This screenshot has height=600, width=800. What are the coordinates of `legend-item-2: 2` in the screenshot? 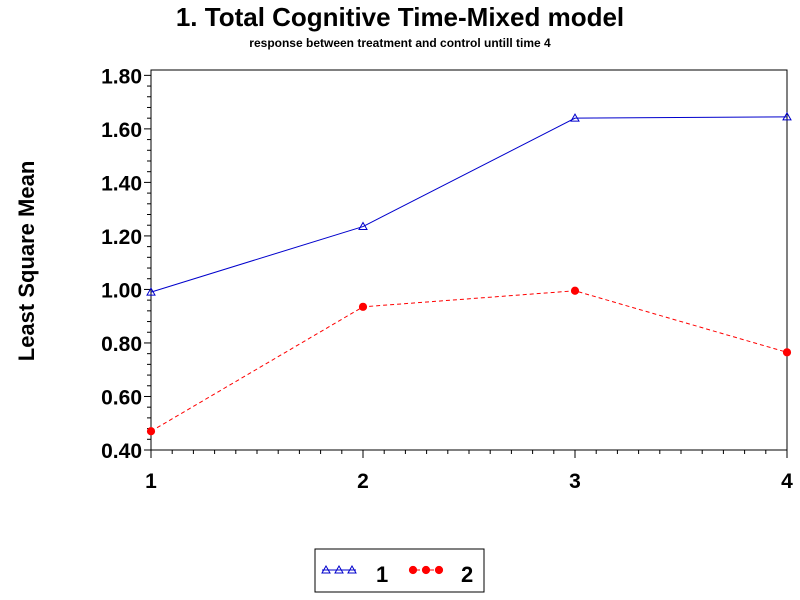 It's located at (440, 574).